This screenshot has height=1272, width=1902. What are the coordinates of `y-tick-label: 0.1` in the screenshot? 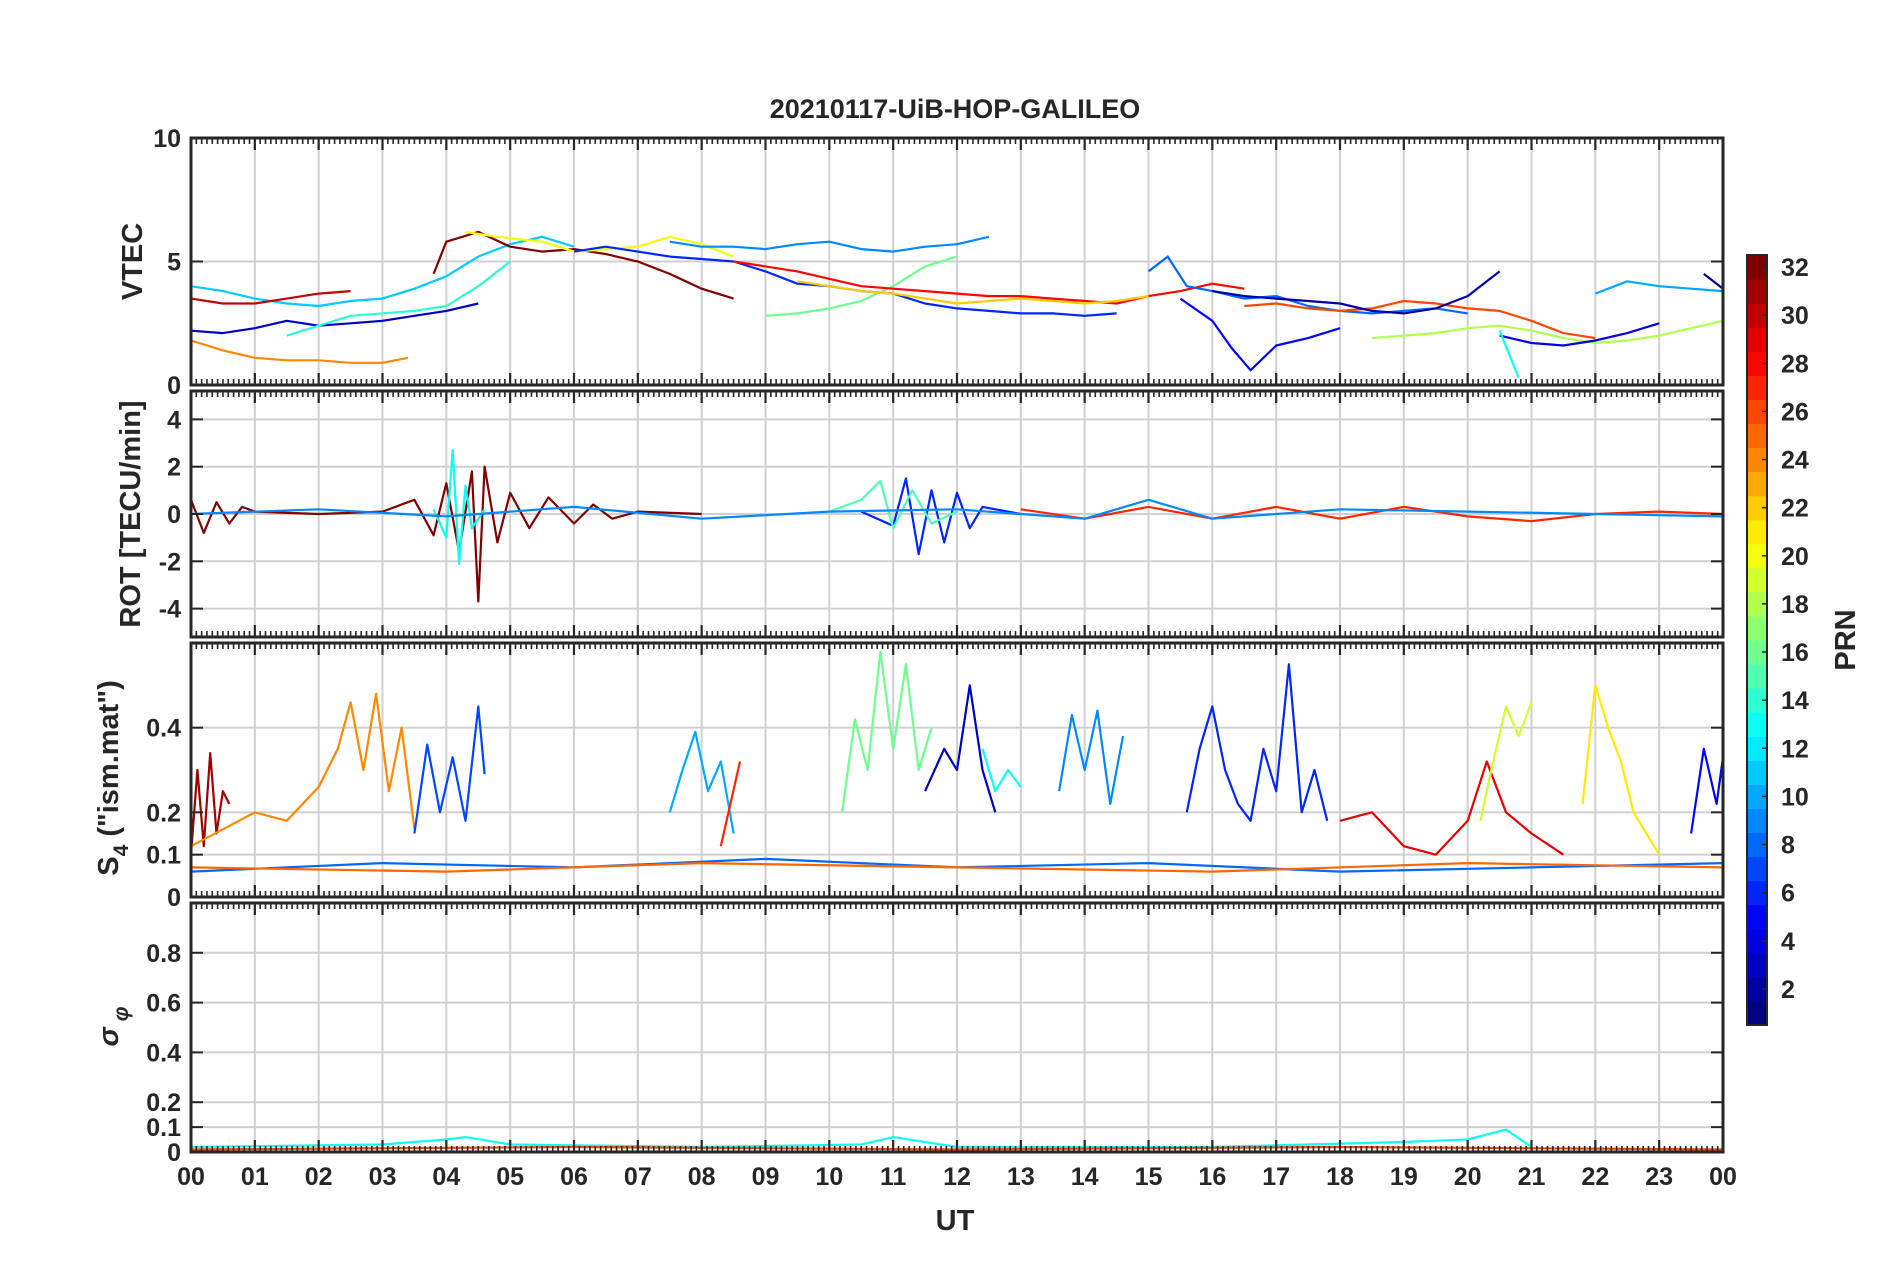 It's located at (163, 856).